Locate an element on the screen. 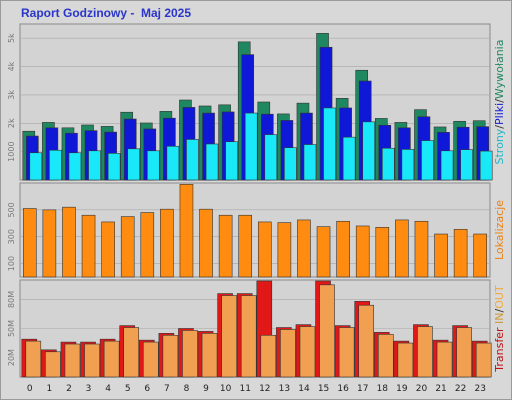 The image size is (512, 400). y-tick-label: 4k is located at coordinates (11, 66).